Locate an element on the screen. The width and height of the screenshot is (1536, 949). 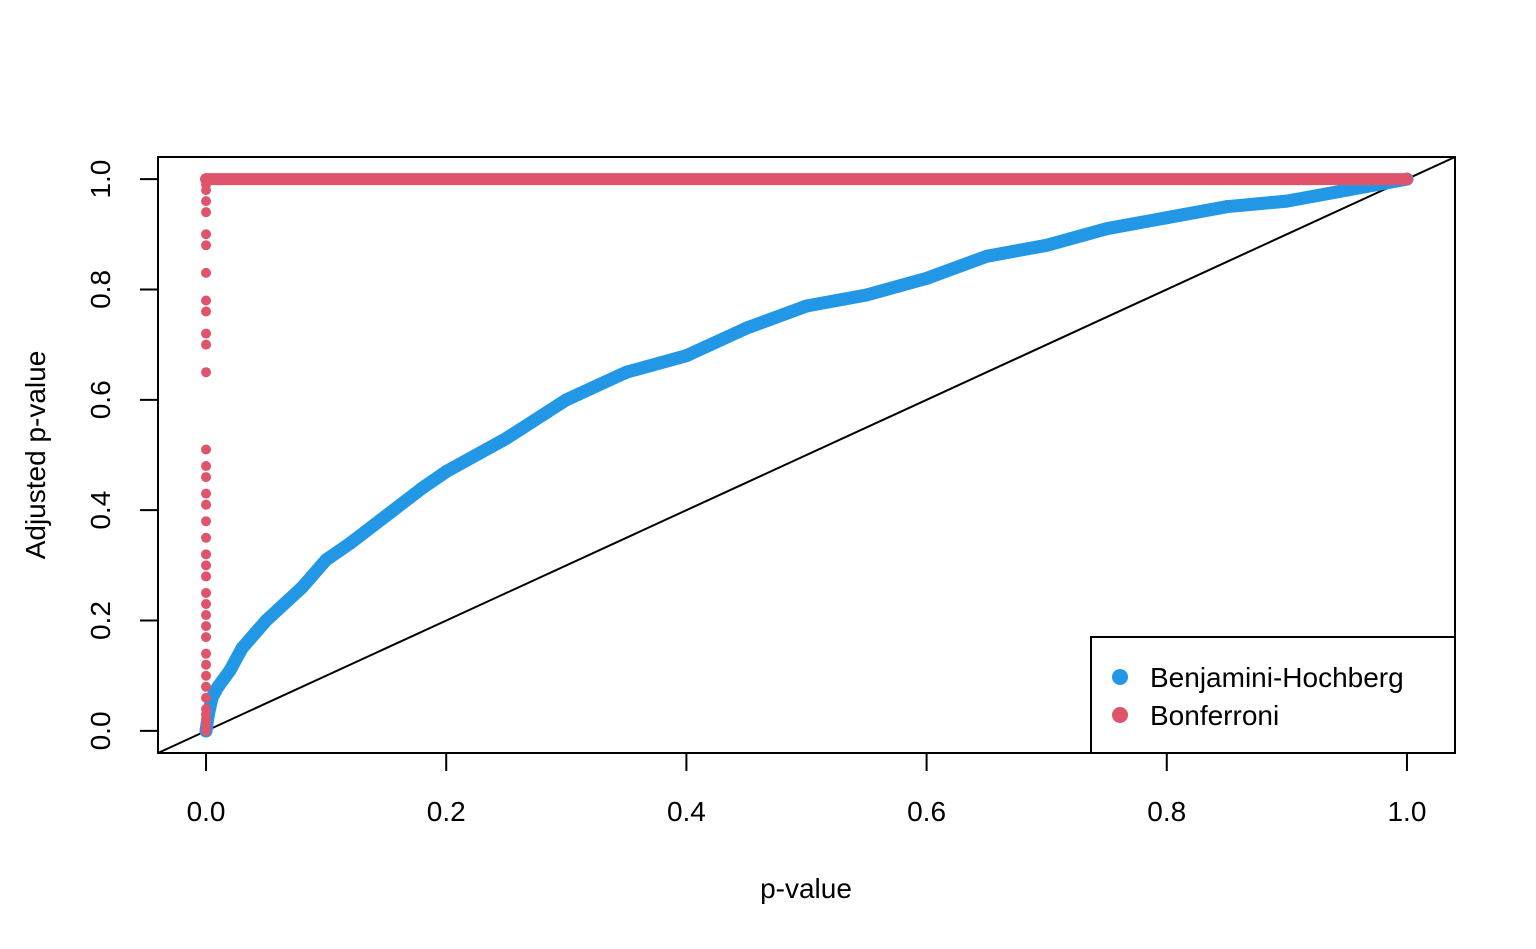
legend: Benjamini-Hochberg Bonferroni is located at coordinates (1273, 695).